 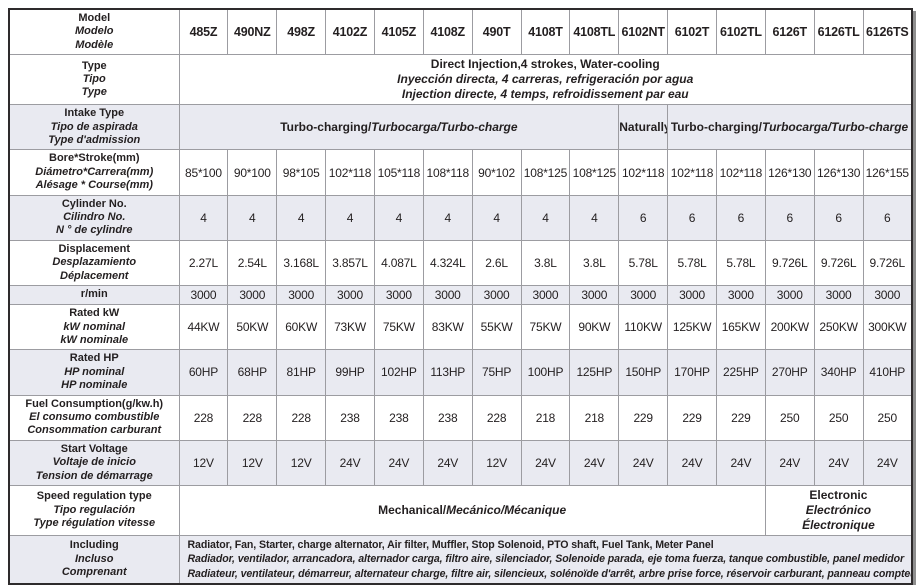 What do you see at coordinates (740, 327) in the screenshot?
I see `cell-rated-kw-11: 165KW` at bounding box center [740, 327].